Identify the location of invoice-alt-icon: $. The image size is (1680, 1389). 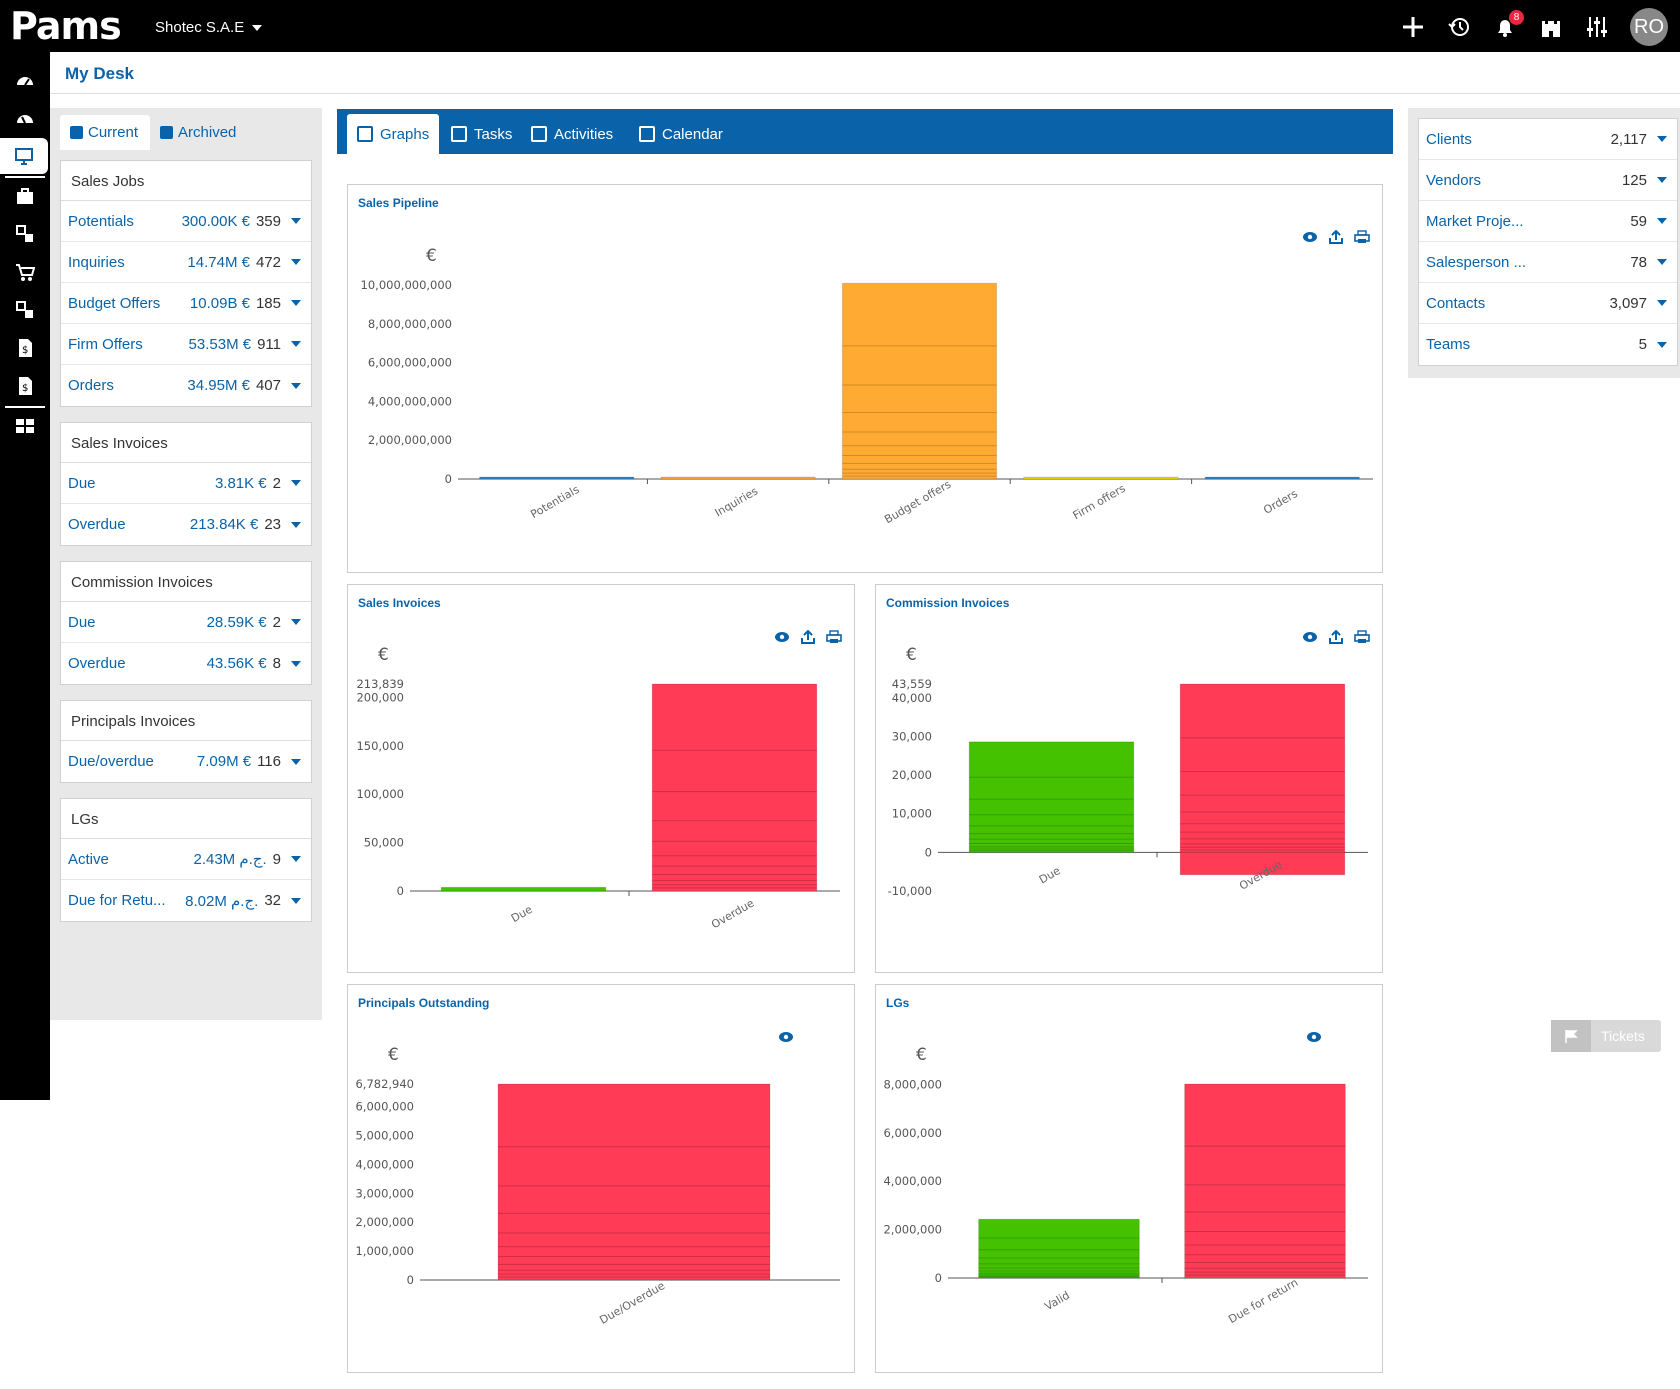
(25, 386).